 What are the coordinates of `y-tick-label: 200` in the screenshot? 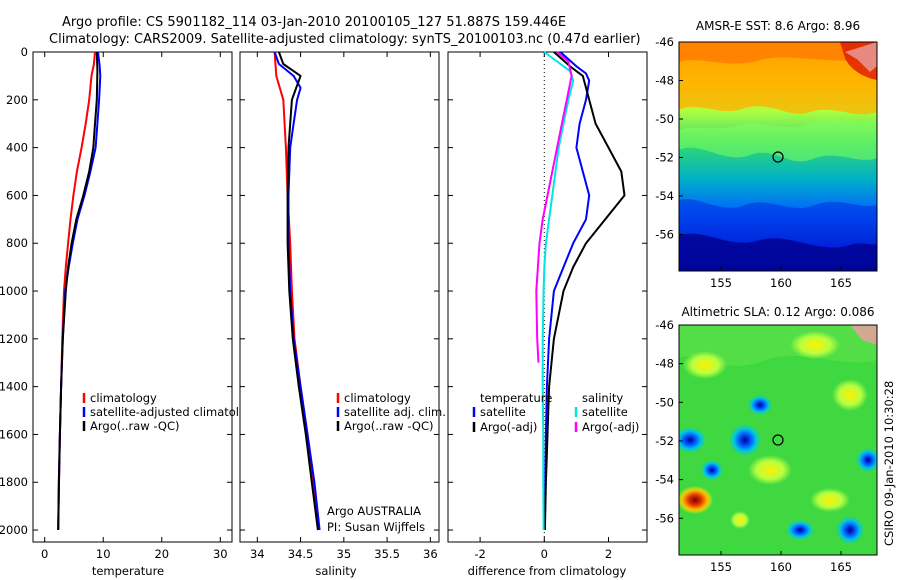 It's located at (17, 100).